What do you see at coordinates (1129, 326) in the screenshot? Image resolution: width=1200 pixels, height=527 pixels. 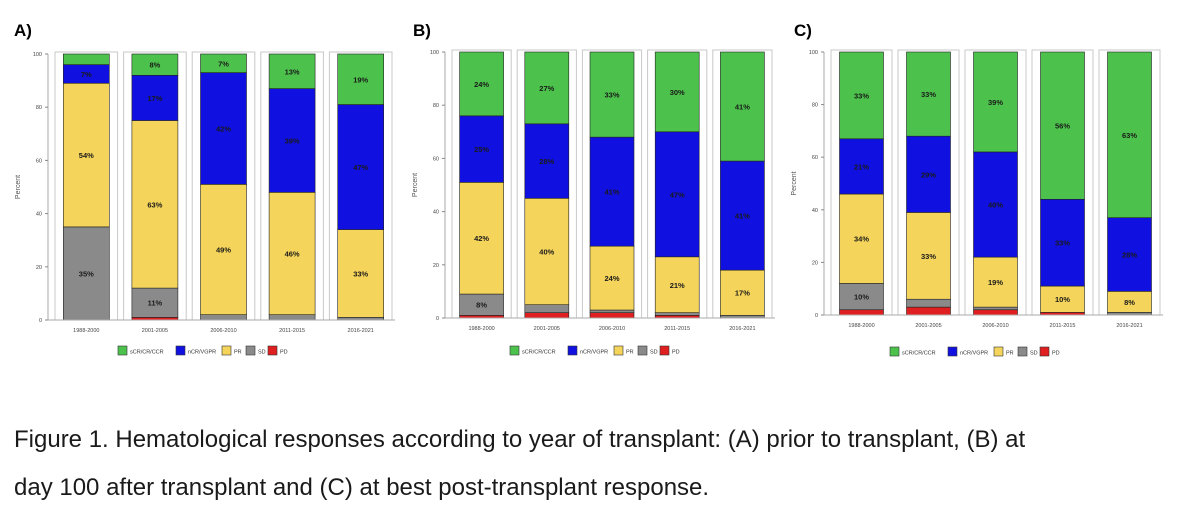 I see `x-tick-label: 2016-2021` at bounding box center [1129, 326].